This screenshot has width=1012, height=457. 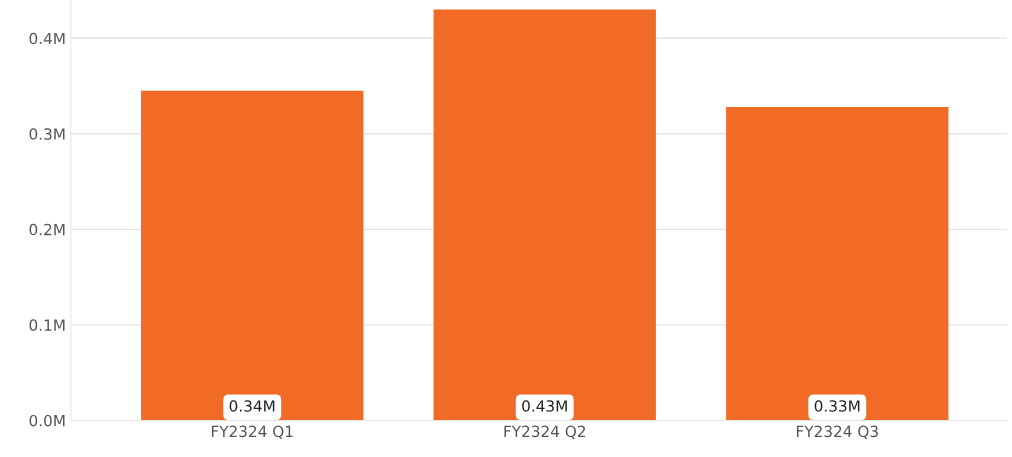 I want to click on data-label: 0.43M, so click(x=544, y=406).